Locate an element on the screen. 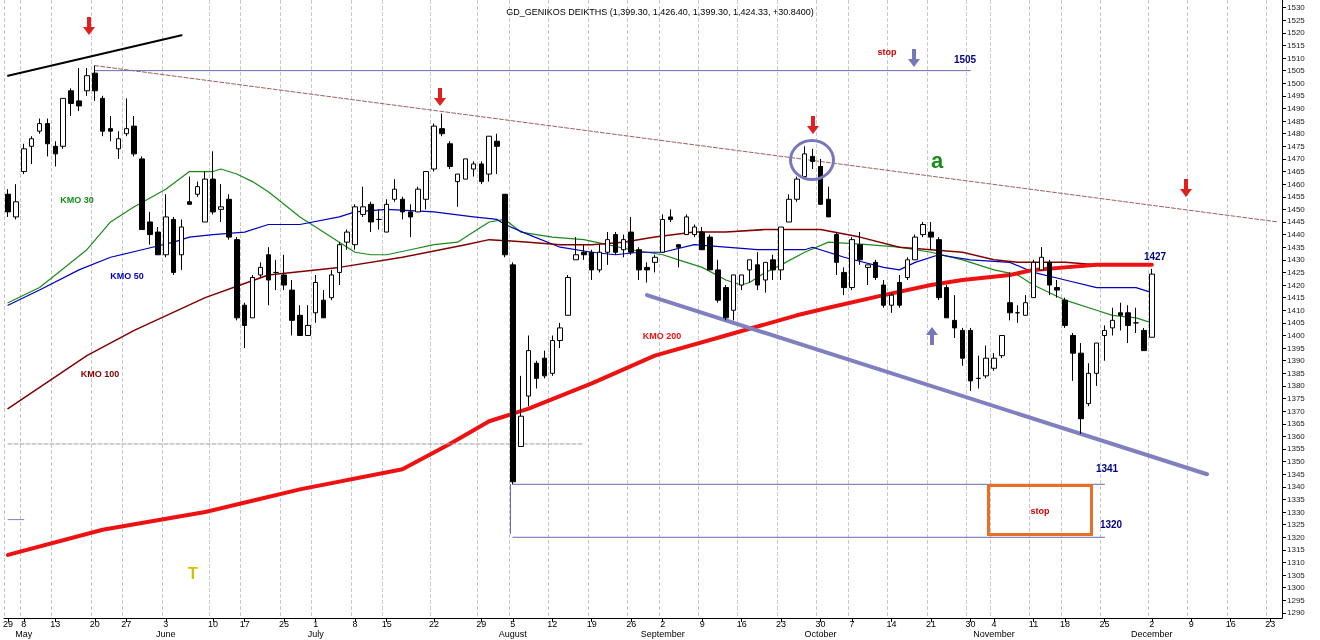 The height and width of the screenshot is (640, 1320). y-tick-label: 1335 is located at coordinates (1296, 499).